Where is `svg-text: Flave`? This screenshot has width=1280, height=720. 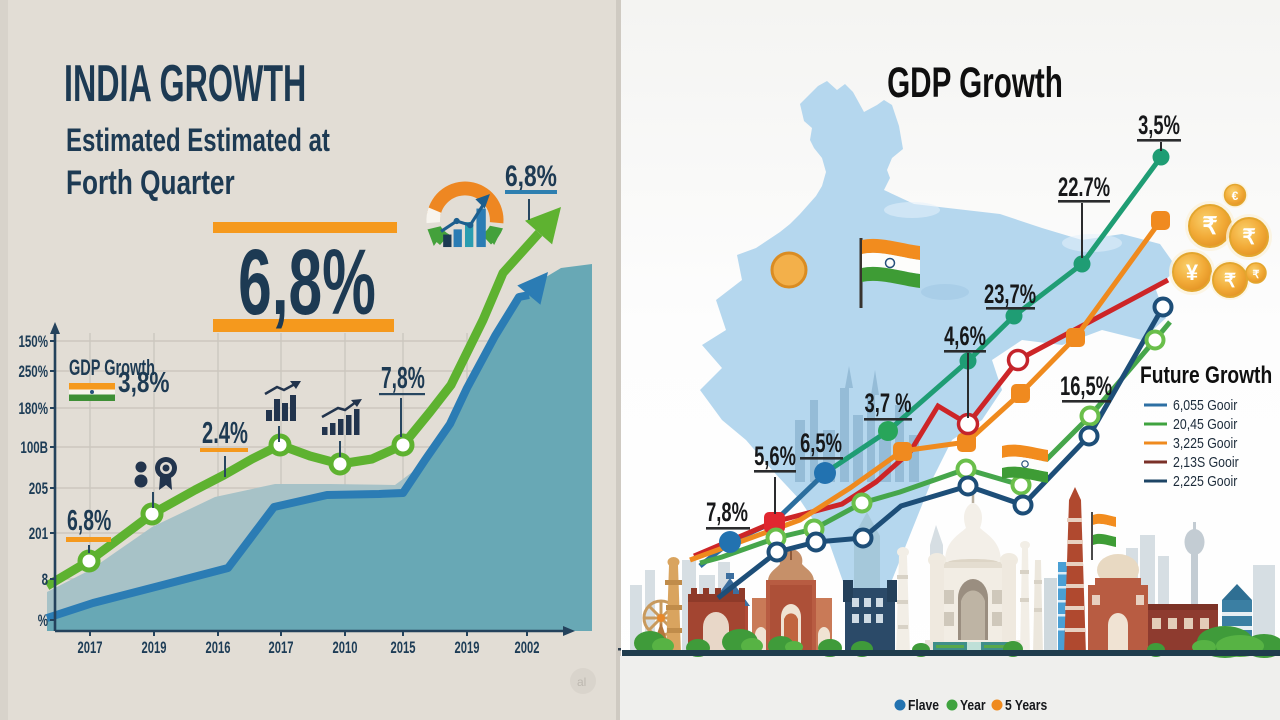
svg-text: Flave is located at coordinates (923, 705).